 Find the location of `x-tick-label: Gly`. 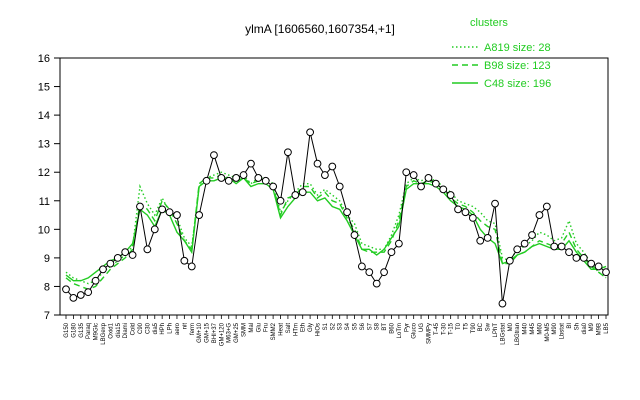

x-tick-label: Gly is located at coordinates (311, 327).